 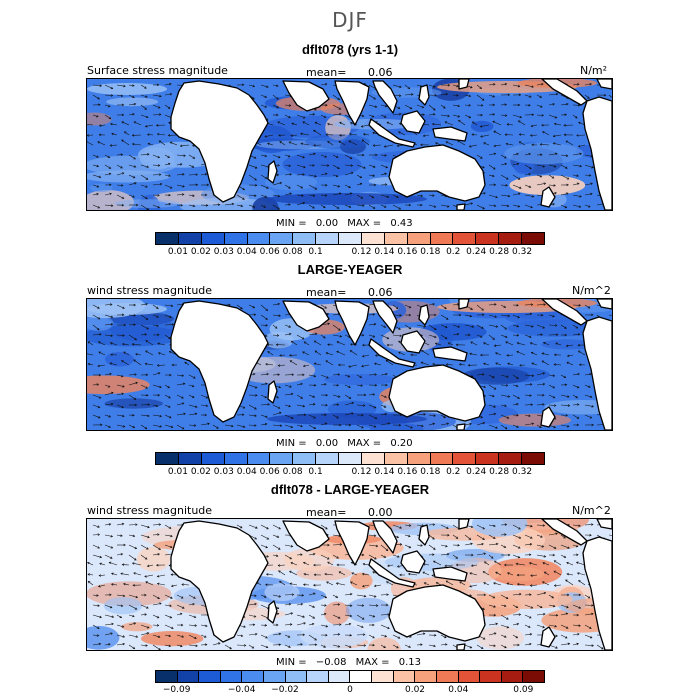 What do you see at coordinates (344, 223) in the screenshot?
I see `panel-1-stats: MIN = 0.00 MAX = 0.43` at bounding box center [344, 223].